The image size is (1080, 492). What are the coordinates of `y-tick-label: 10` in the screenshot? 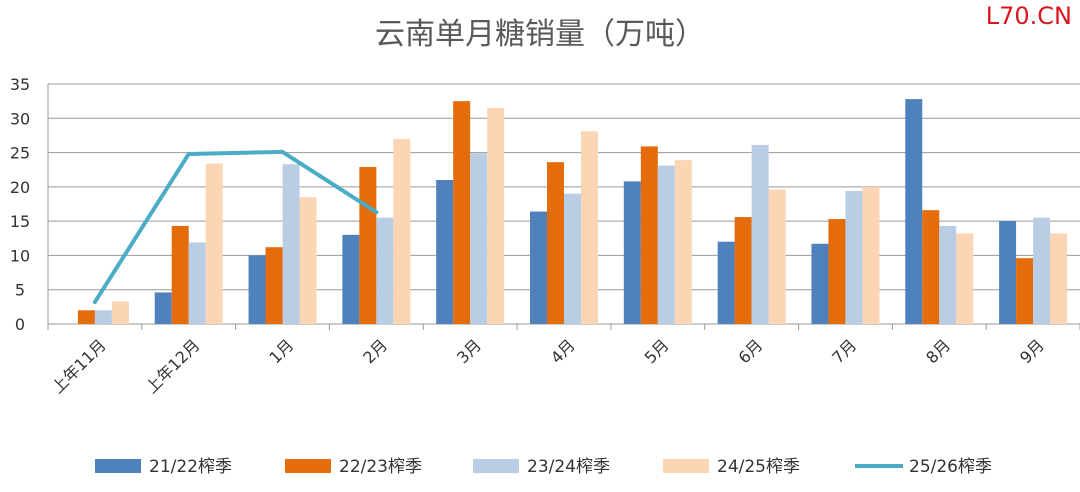 It's located at (20, 255).